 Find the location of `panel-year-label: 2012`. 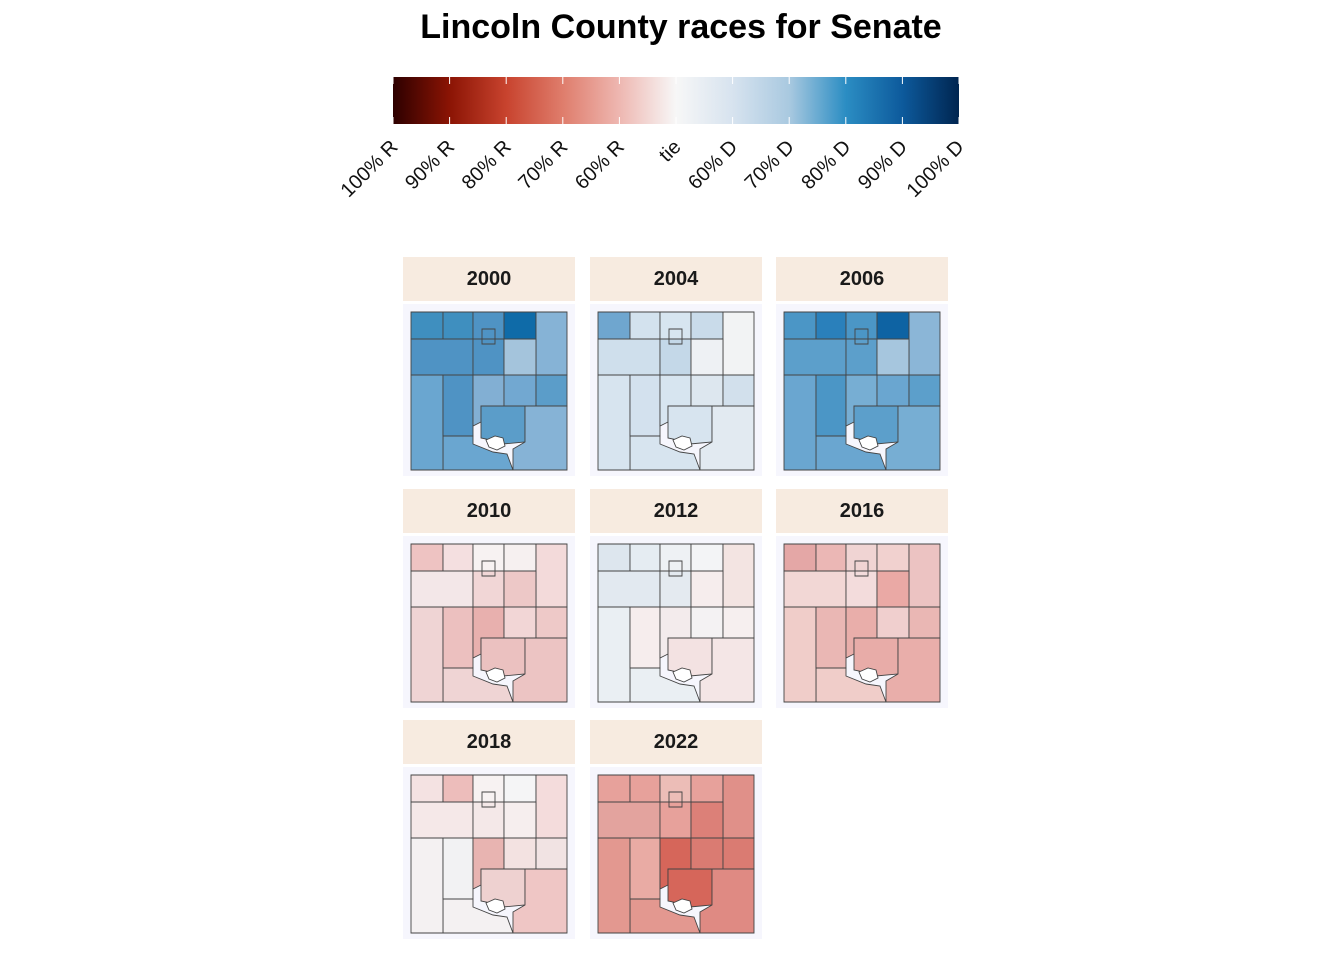

panel-year-label: 2012 is located at coordinates (676, 511).